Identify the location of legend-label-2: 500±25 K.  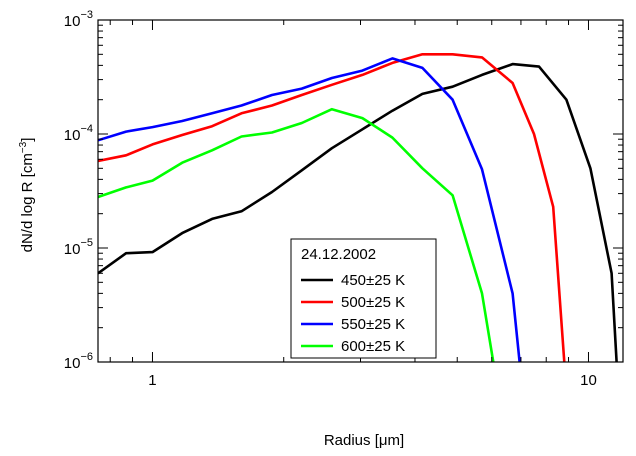
(373, 302).